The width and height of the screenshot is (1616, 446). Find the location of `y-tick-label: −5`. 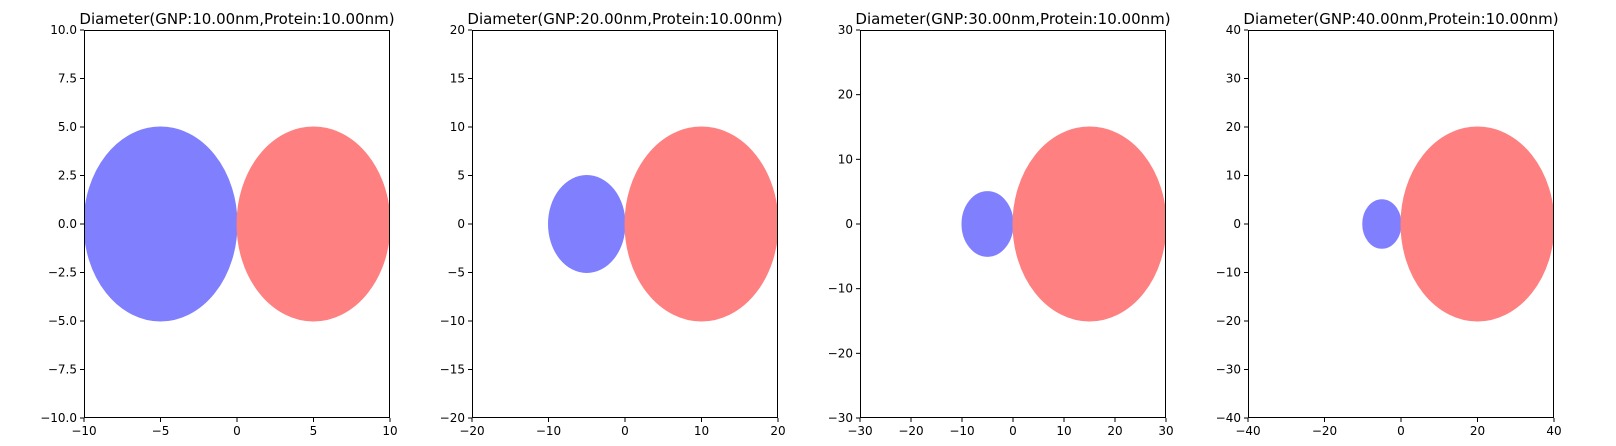

y-tick-label: −5 is located at coordinates (456, 273).